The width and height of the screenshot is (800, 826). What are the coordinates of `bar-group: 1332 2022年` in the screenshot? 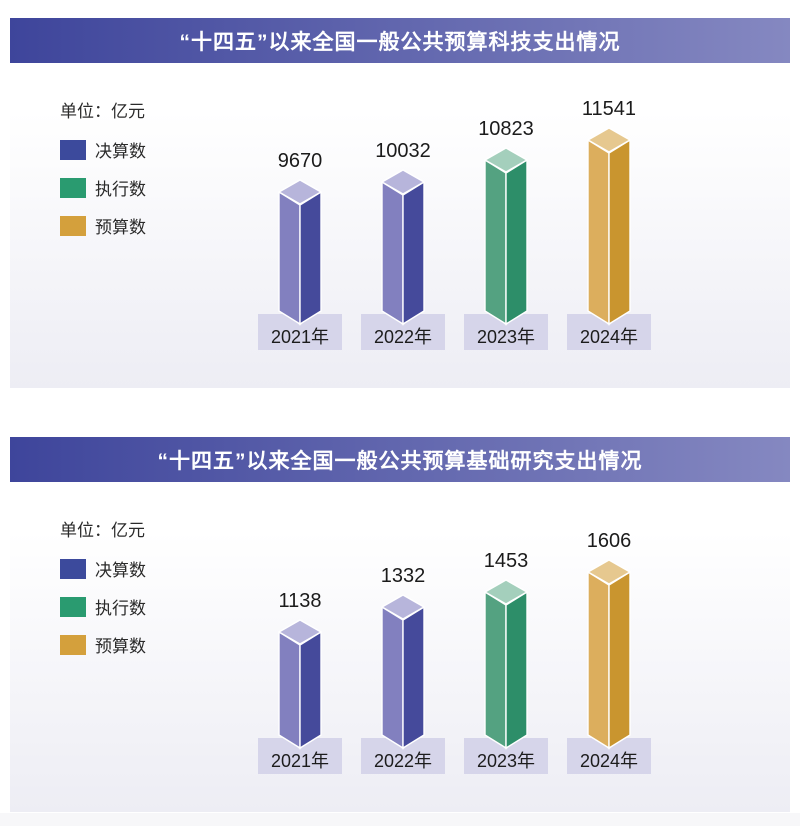 It's located at (403, 669).